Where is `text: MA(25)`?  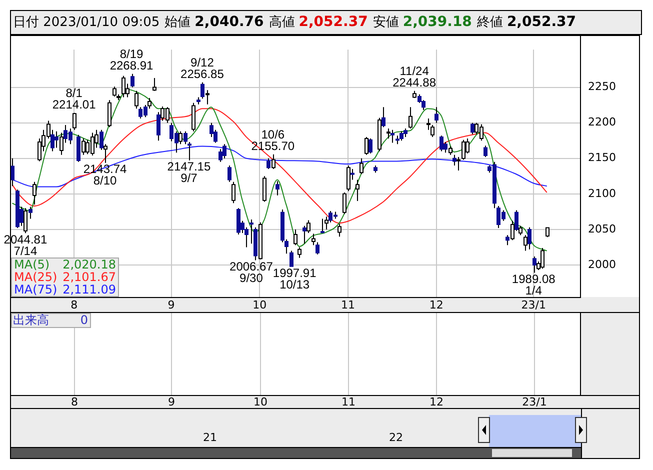 text: MA(25) is located at coordinates (36, 277).